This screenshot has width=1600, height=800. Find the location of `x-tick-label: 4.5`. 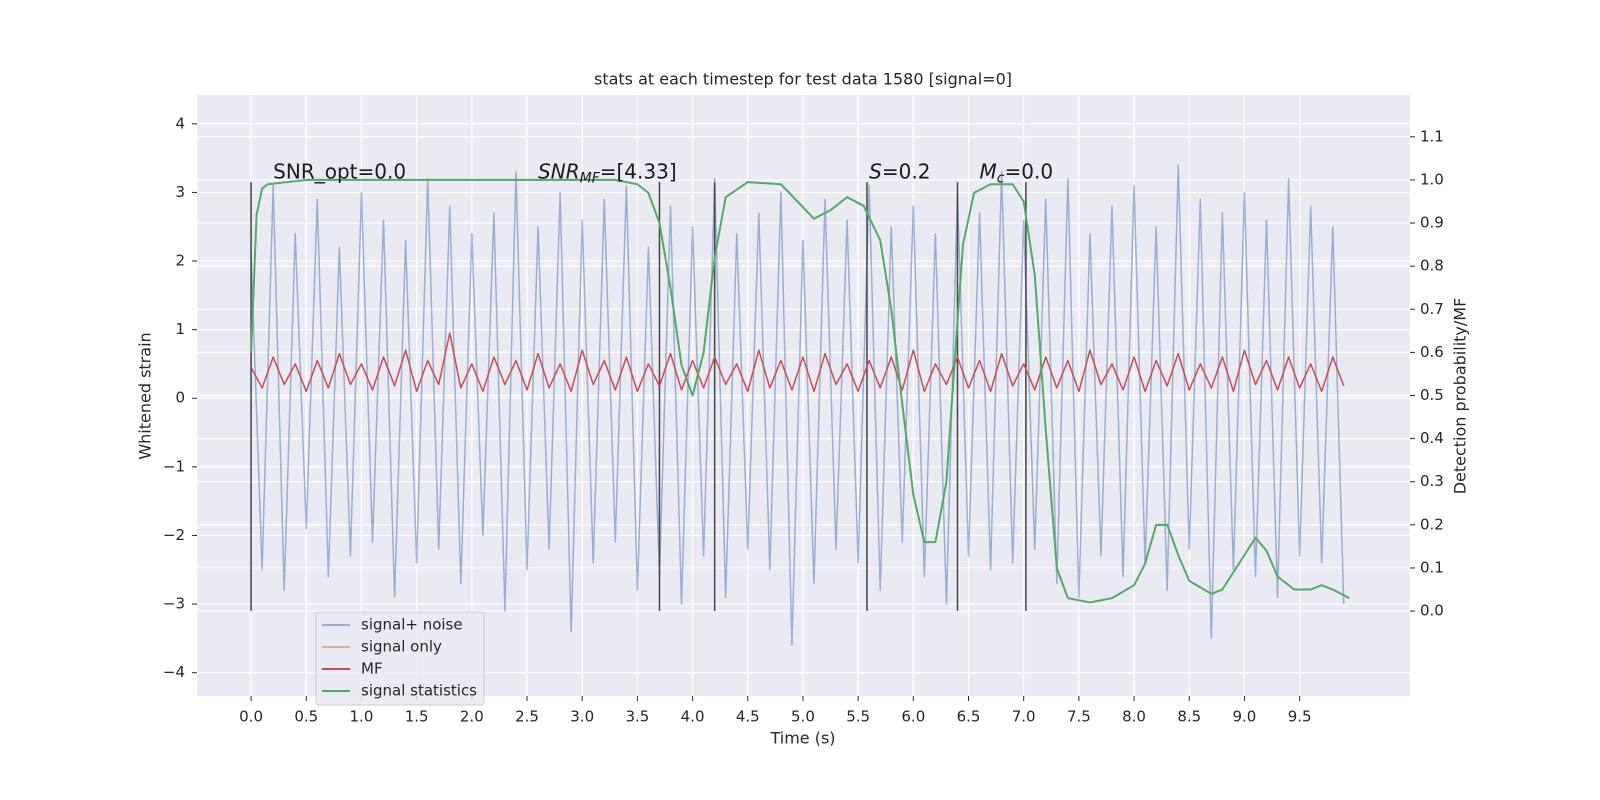

x-tick-label: 4.5 is located at coordinates (748, 717).